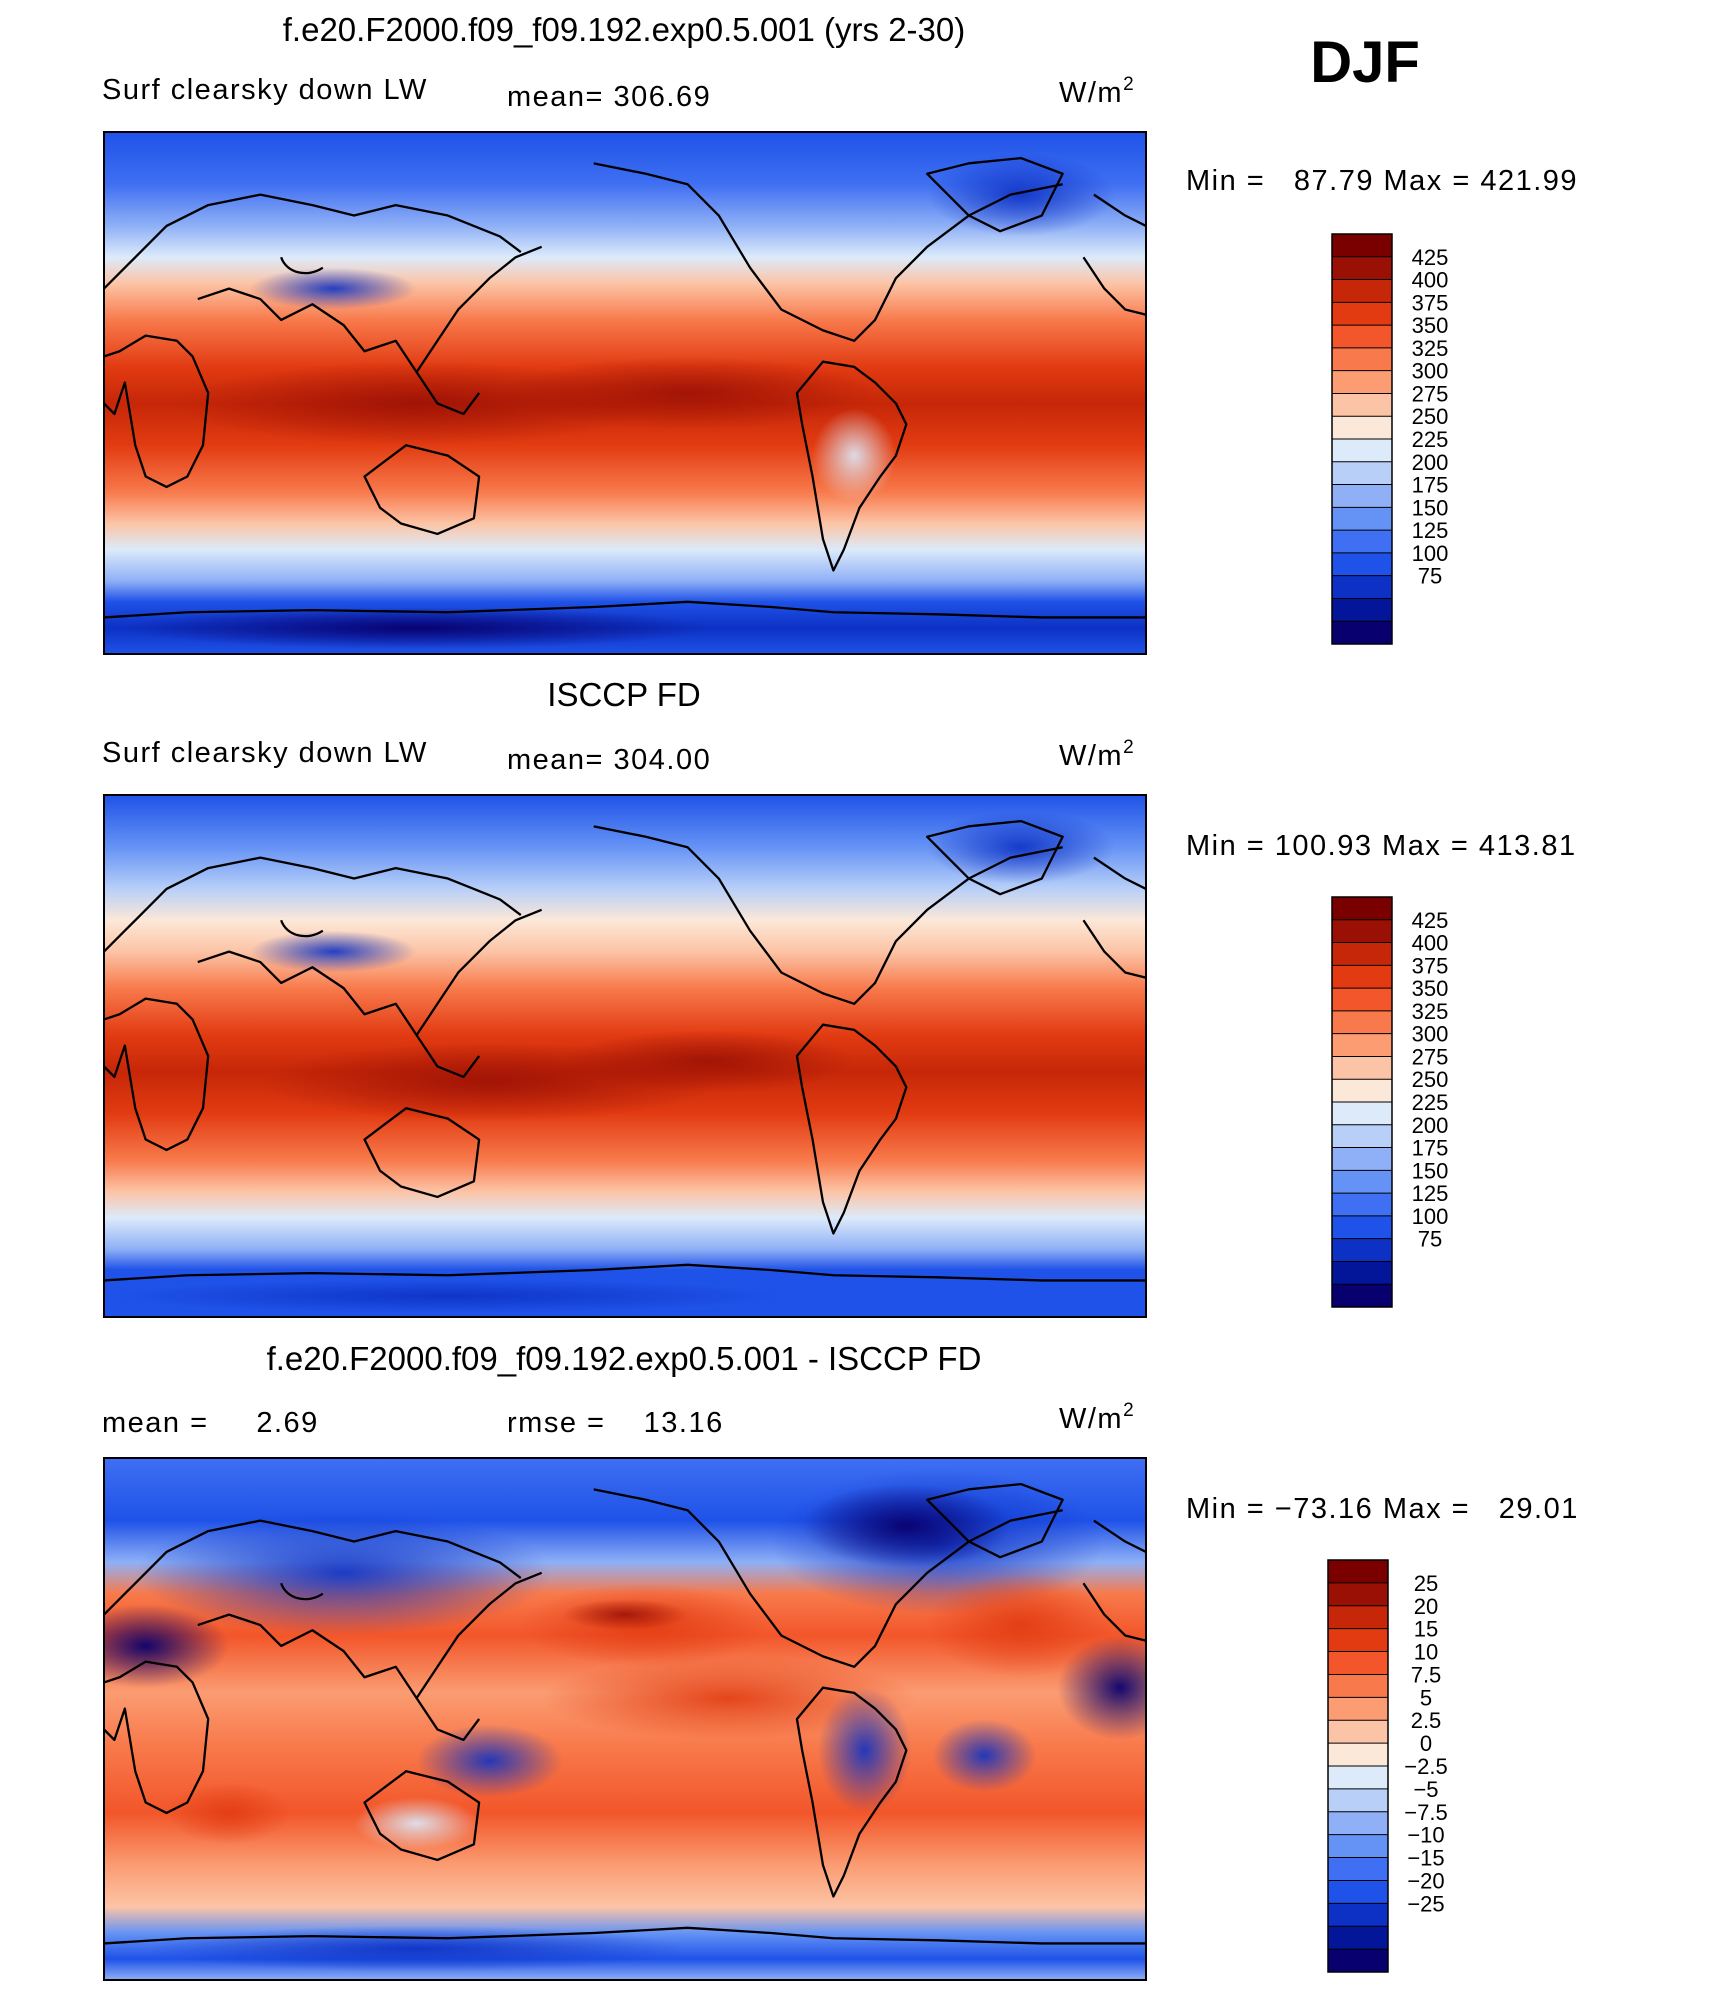 The image size is (1710, 1989). Describe the element at coordinates (1097, 1417) in the screenshot. I see `panel-3-unit-label: W/m2` at that location.